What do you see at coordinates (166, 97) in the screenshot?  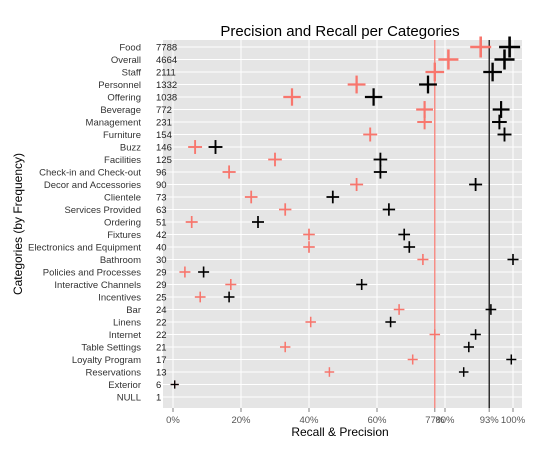 I see `category-count: 1038` at bounding box center [166, 97].